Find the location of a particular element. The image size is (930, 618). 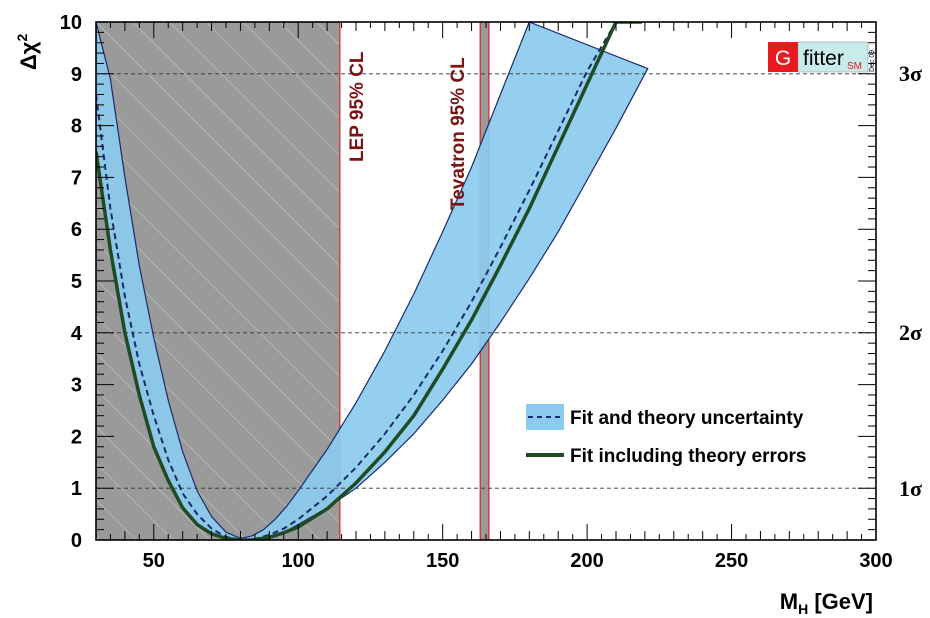

y-tick-label-1: 1 is located at coordinates (76, 489).